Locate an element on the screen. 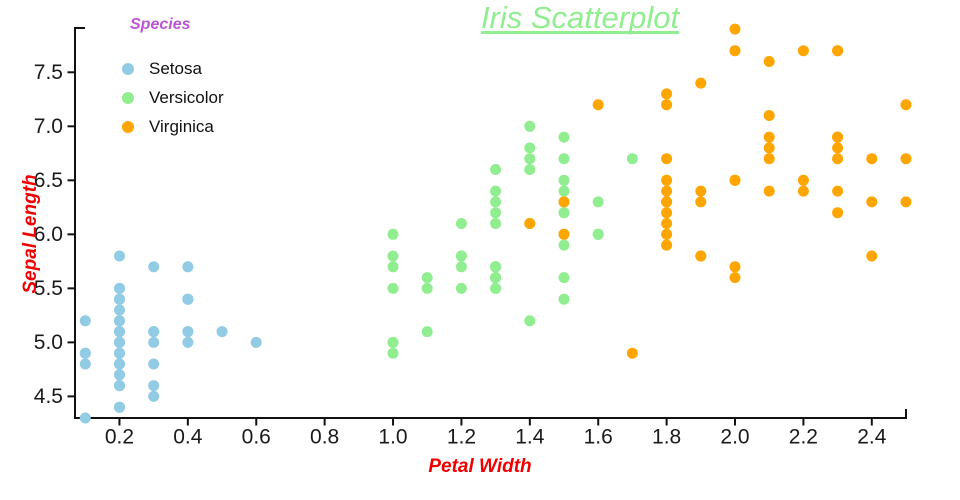 The width and height of the screenshot is (960, 500). chart-title: Iris Scatterplot is located at coordinates (580, 17).